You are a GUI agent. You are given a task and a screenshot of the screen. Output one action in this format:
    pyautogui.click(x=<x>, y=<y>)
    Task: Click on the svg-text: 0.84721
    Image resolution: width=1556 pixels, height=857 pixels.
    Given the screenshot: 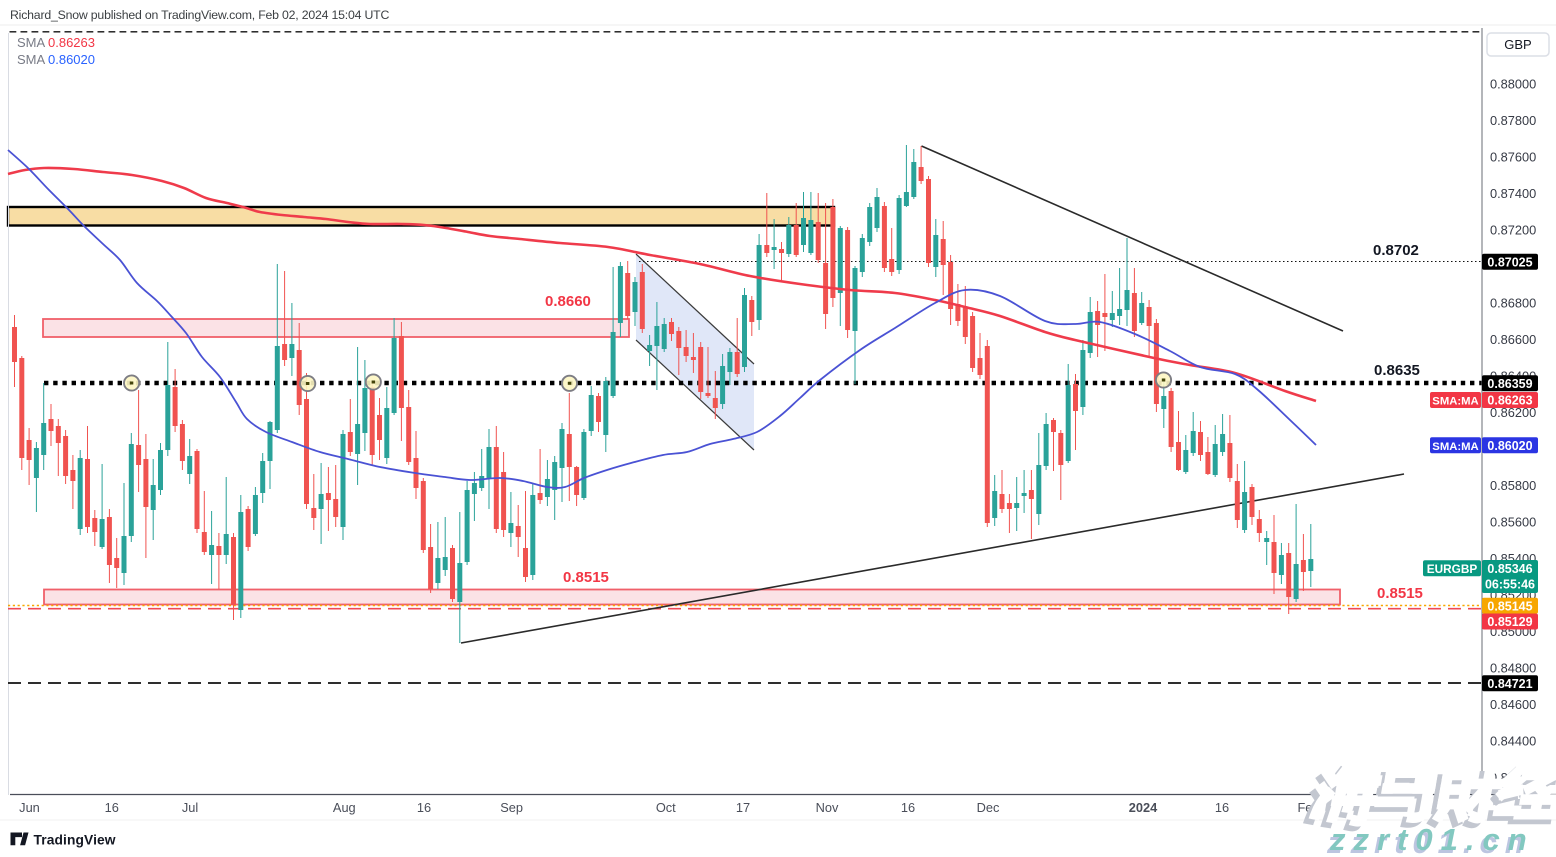 What is the action you would take?
    pyautogui.click(x=1509, y=684)
    